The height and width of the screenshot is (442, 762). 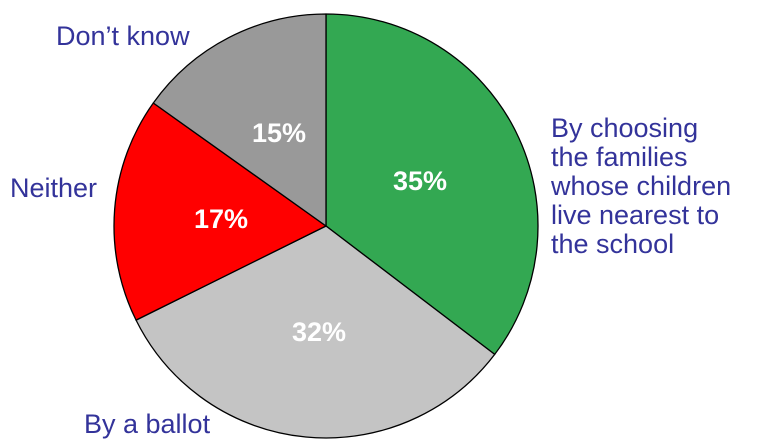 I want to click on category-label-line: Neither, so click(x=53, y=188).